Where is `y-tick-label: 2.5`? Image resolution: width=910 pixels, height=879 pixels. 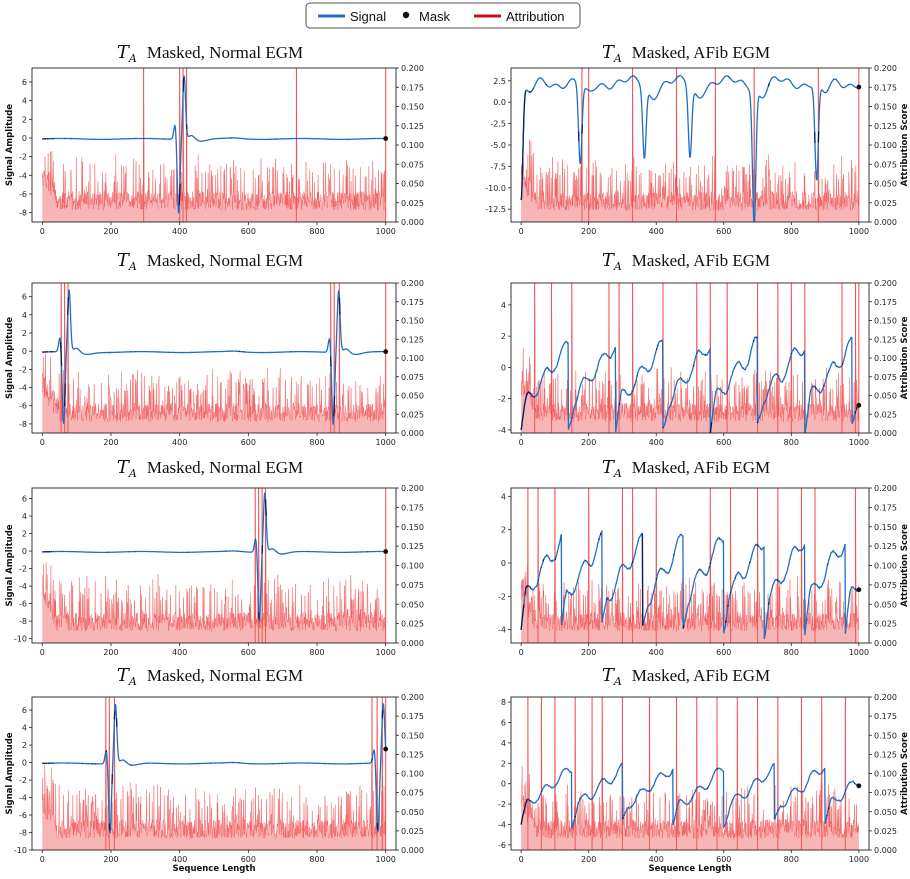 y-tick-label: 2.5 is located at coordinates (499, 81).